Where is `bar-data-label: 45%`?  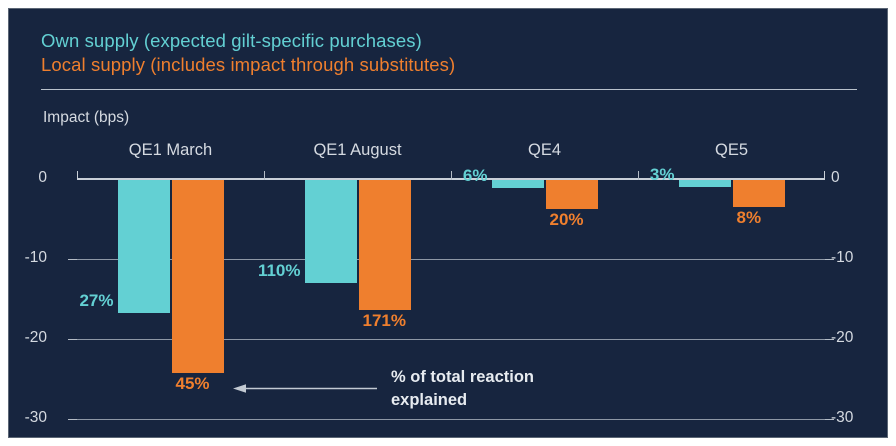
bar-data-label: 45% is located at coordinates (192, 383).